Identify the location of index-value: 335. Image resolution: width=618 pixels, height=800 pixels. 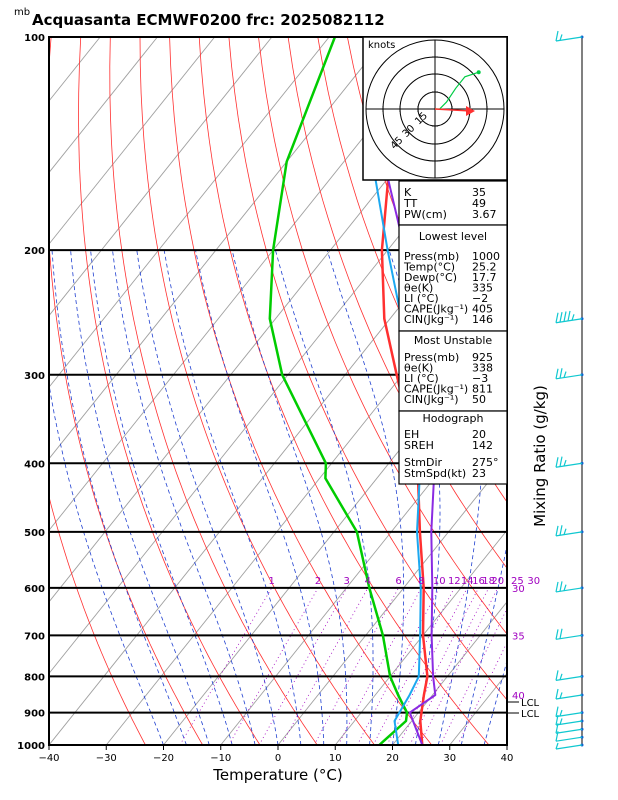
(482, 288).